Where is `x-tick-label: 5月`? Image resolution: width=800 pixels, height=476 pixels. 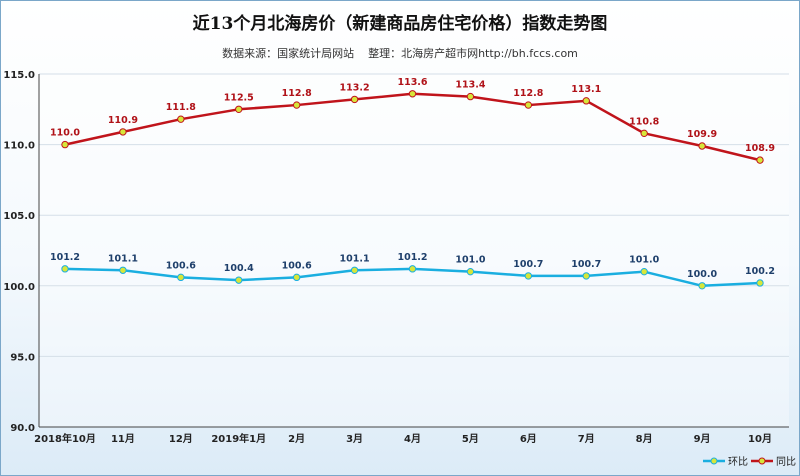 x-tick-label: 5月 is located at coordinates (470, 439).